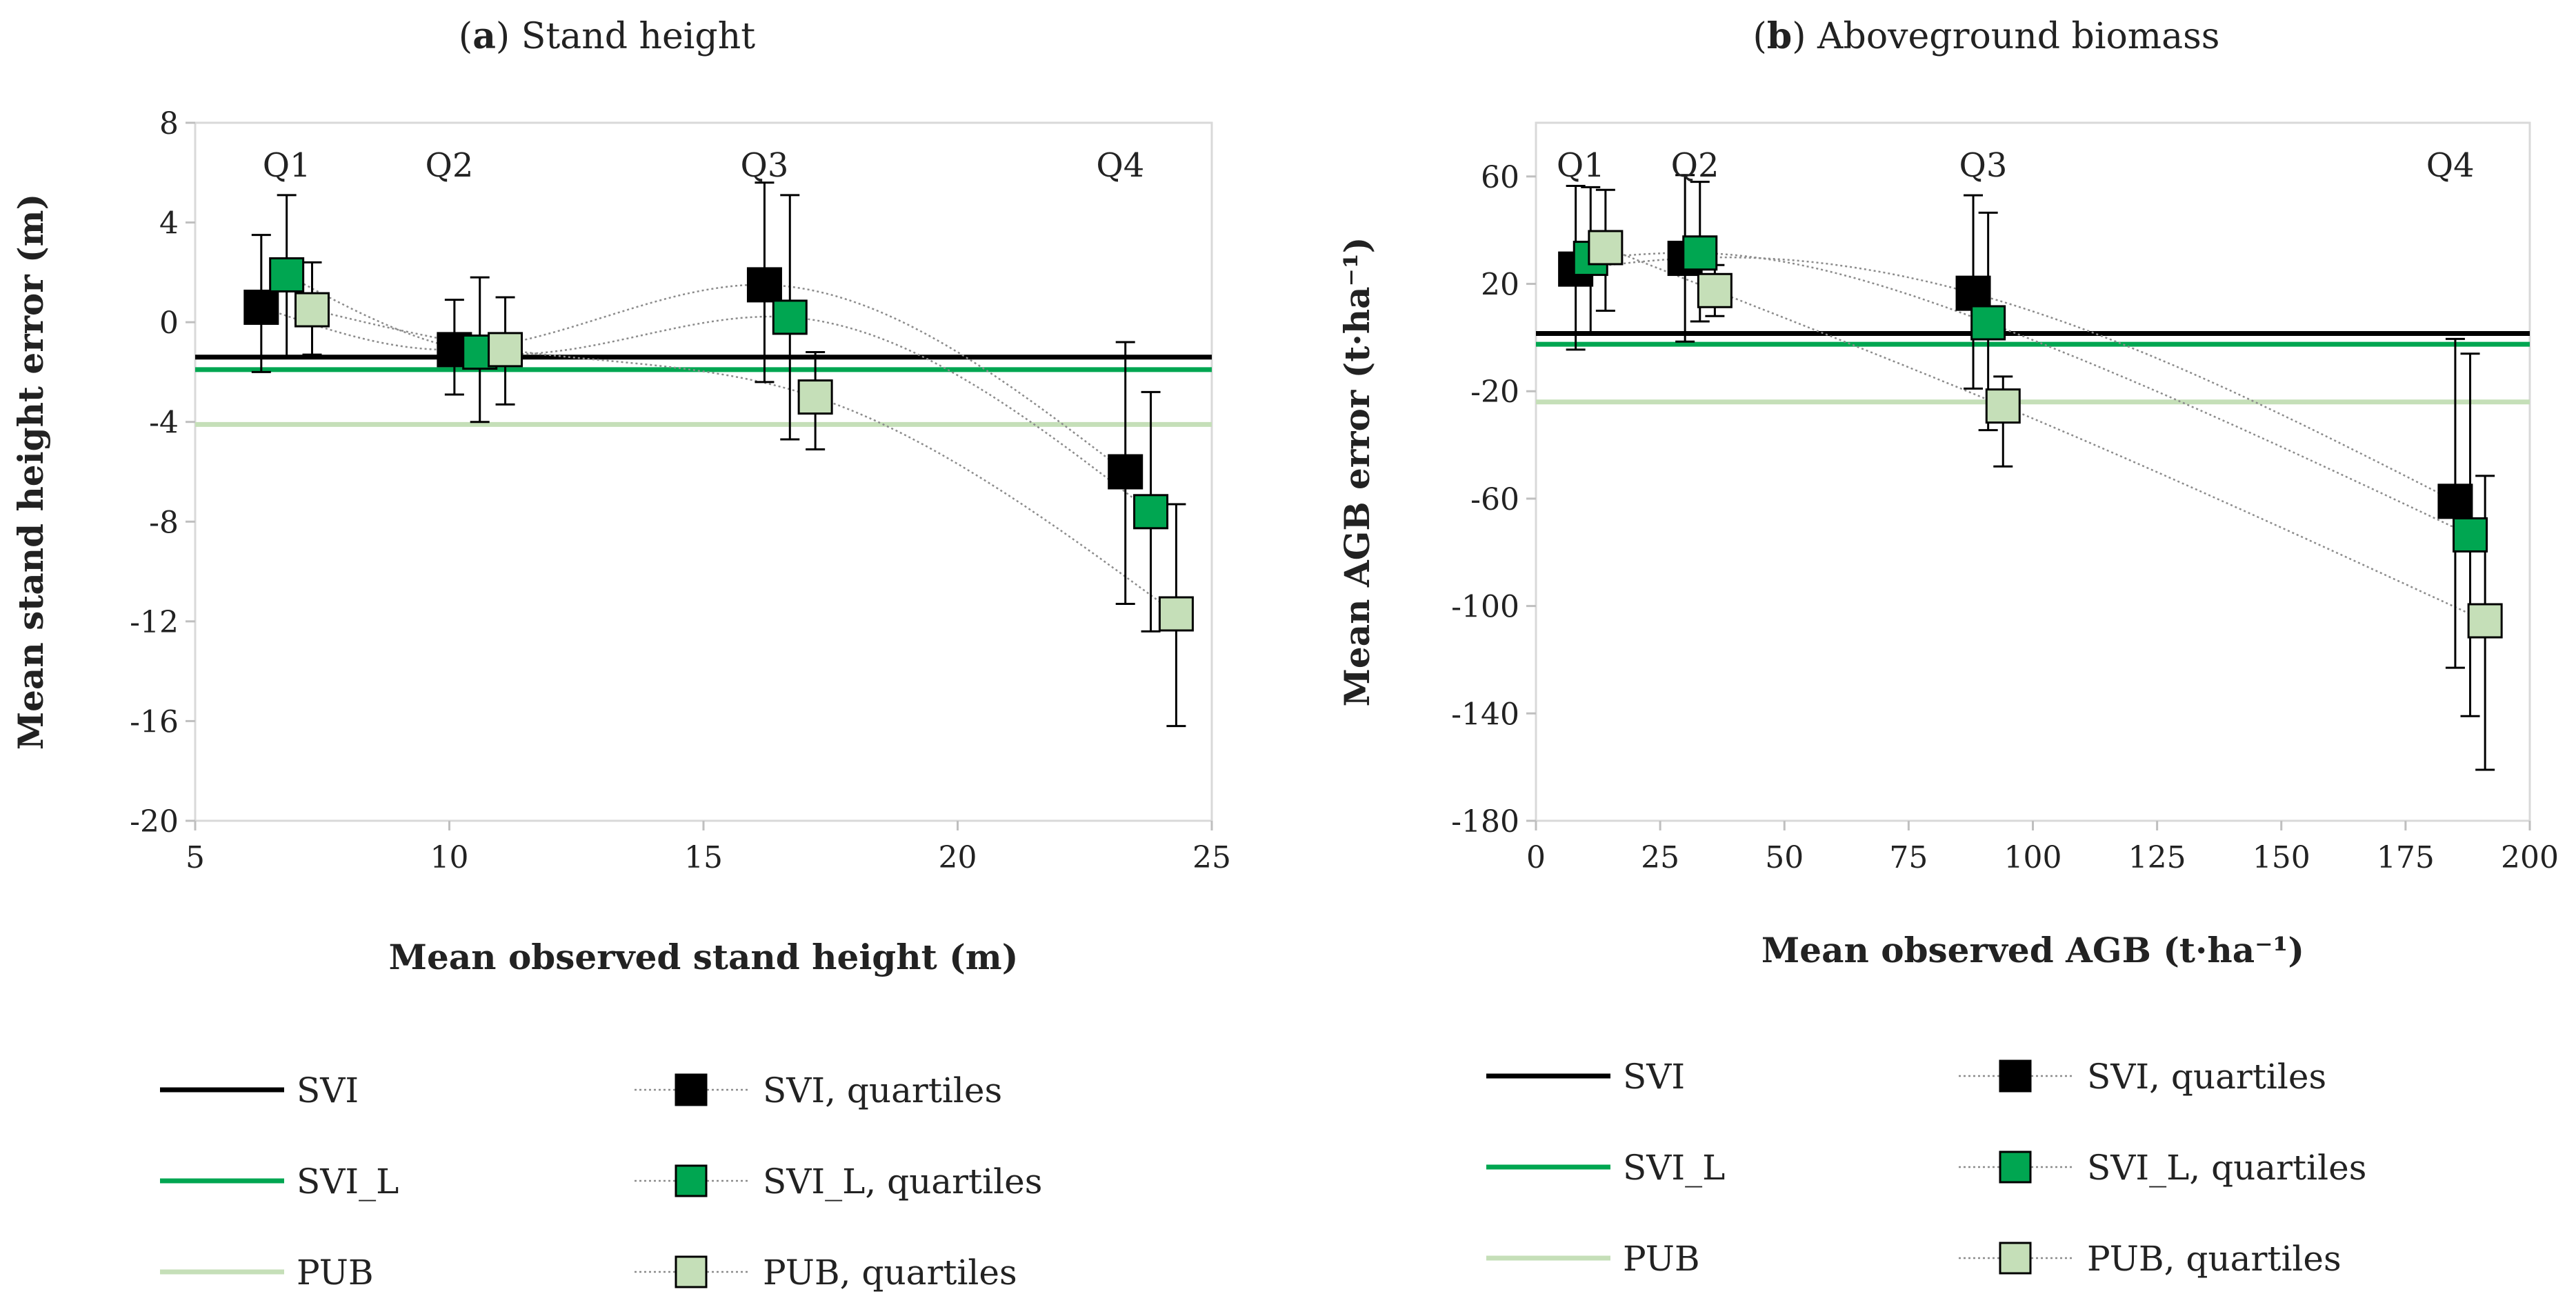  Describe the element at coordinates (1485, 714) in the screenshot. I see `y-tick-label: -140` at that location.